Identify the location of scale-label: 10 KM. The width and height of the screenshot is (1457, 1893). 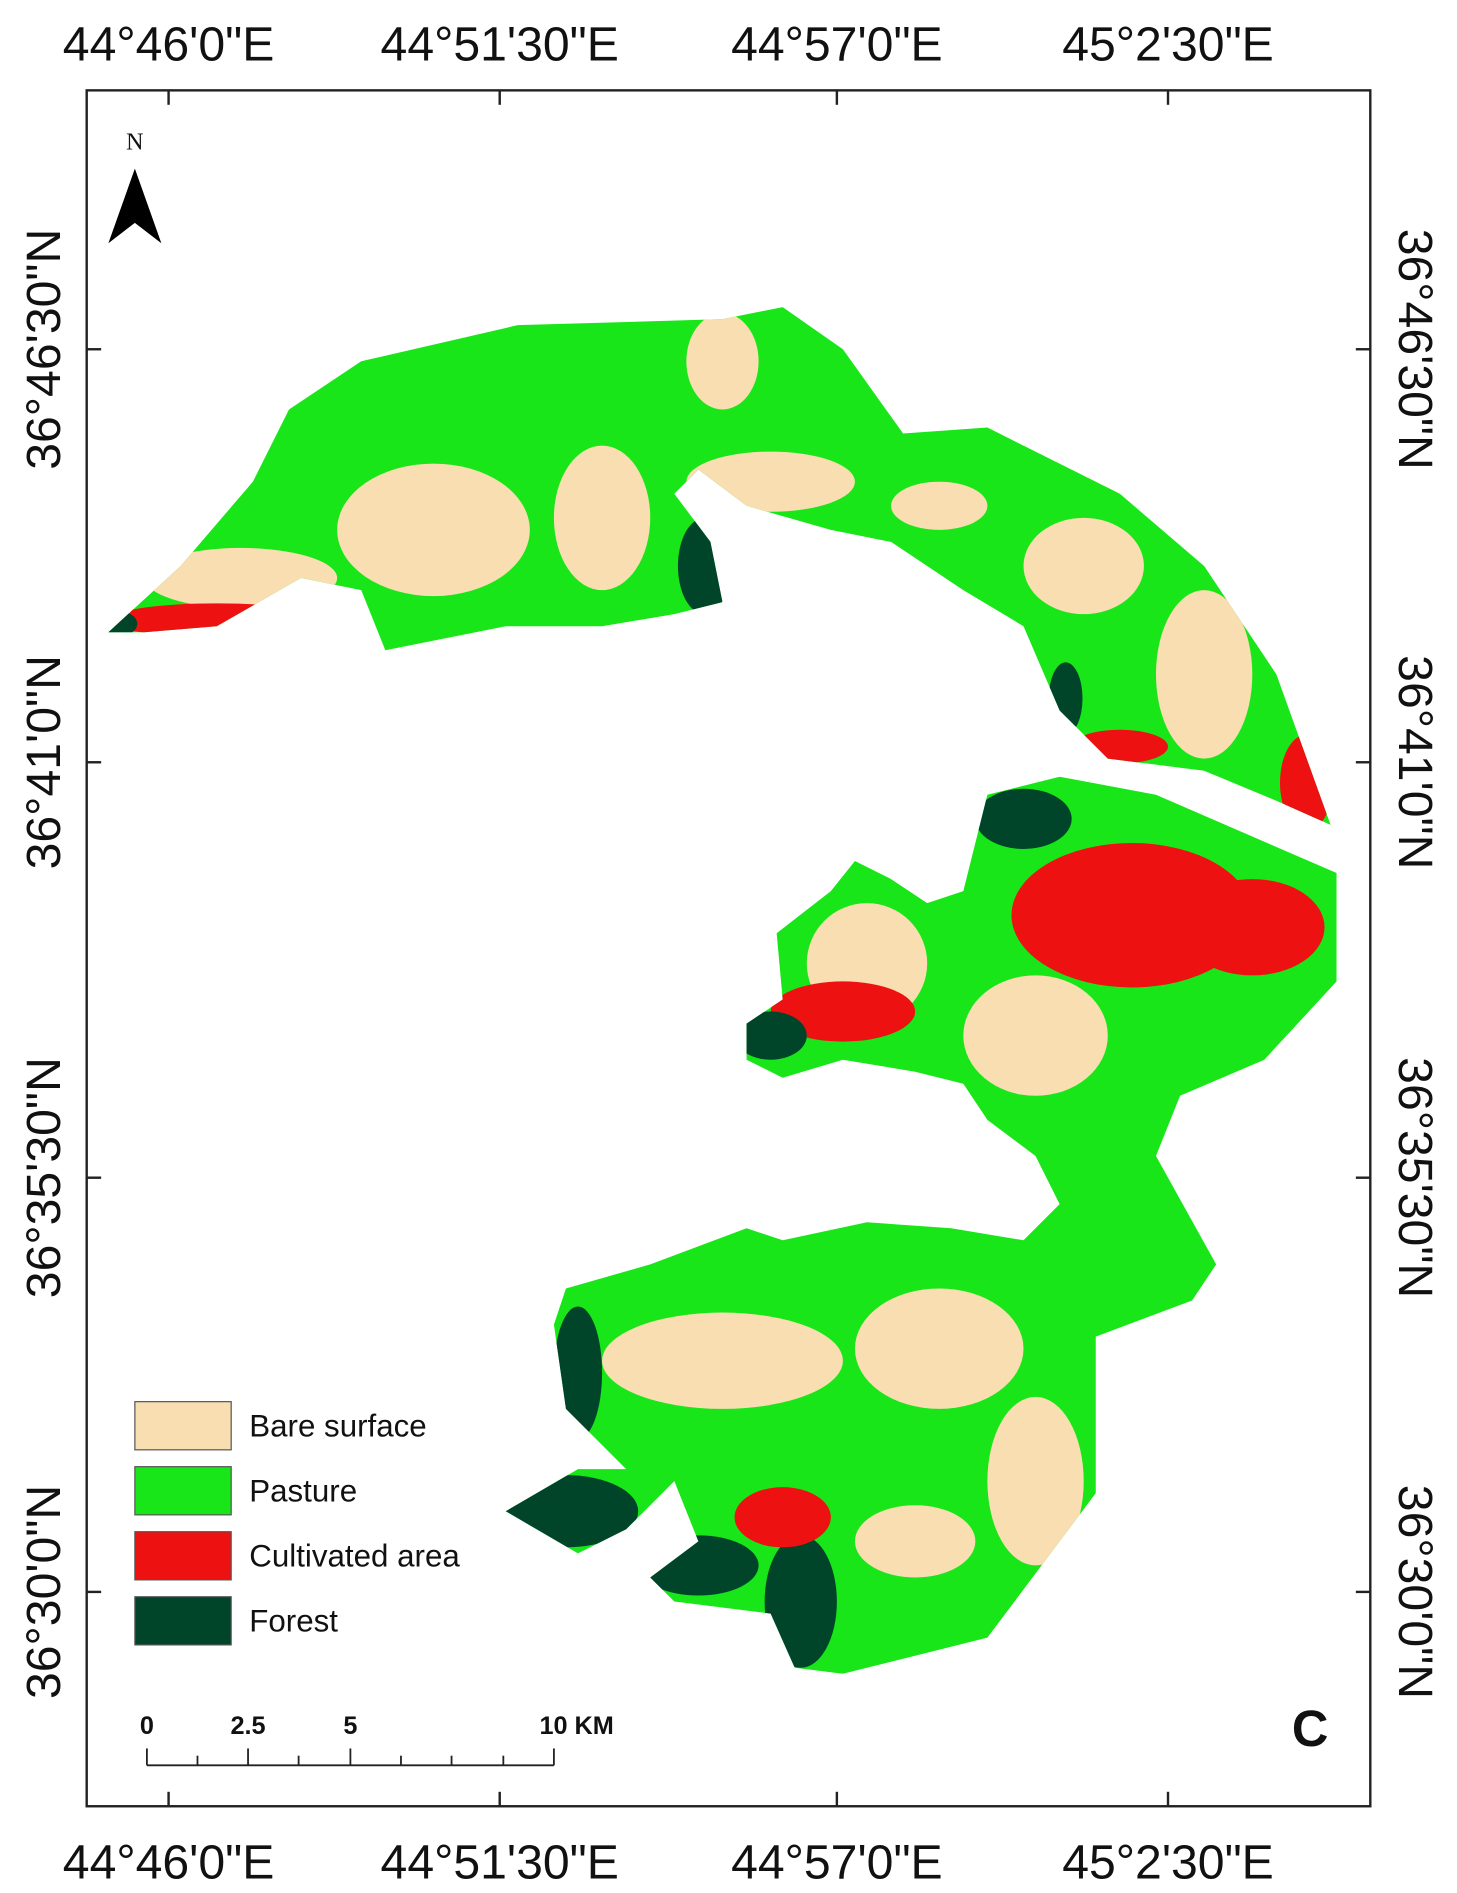
(576, 1726).